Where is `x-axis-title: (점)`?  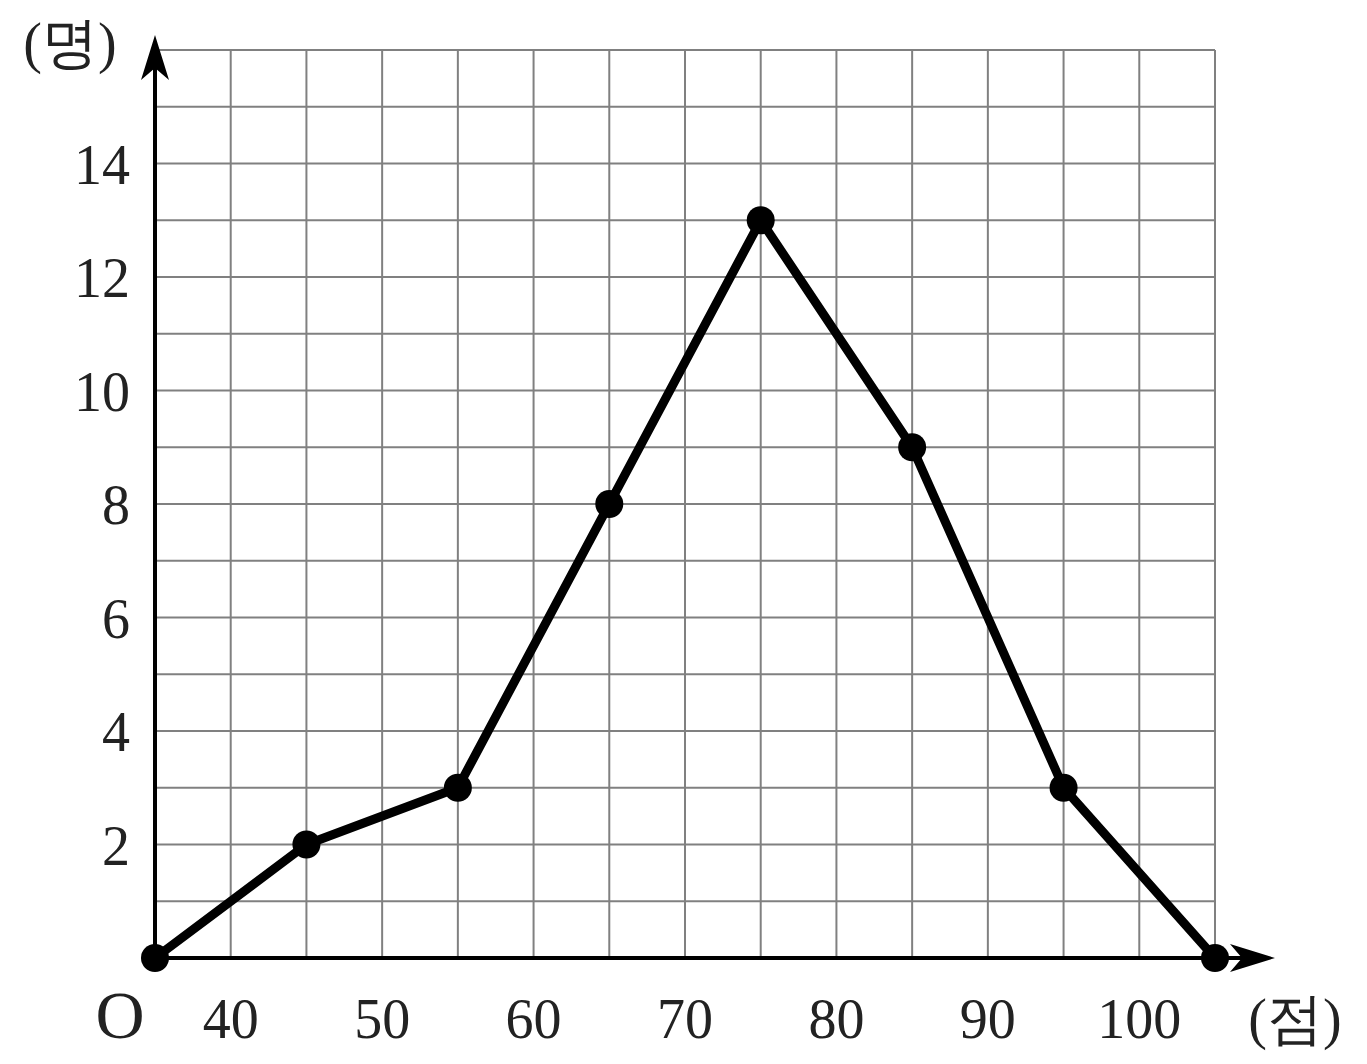
x-axis-title: (점) is located at coordinates (1295, 1019).